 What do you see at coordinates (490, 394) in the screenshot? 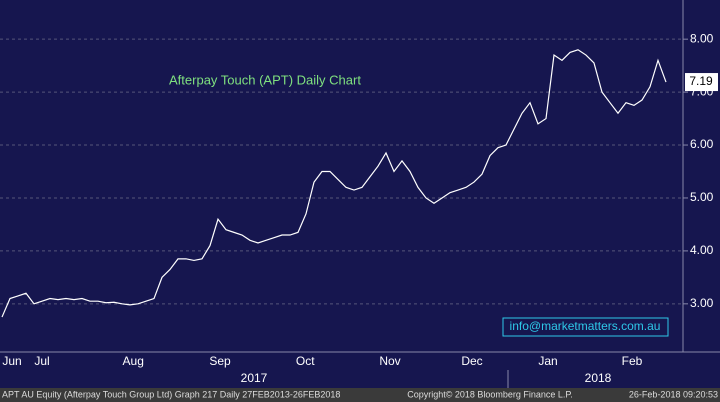
I see `footer-center: Copyright© 2018 Bloomberg Finance L.P.` at bounding box center [490, 394].